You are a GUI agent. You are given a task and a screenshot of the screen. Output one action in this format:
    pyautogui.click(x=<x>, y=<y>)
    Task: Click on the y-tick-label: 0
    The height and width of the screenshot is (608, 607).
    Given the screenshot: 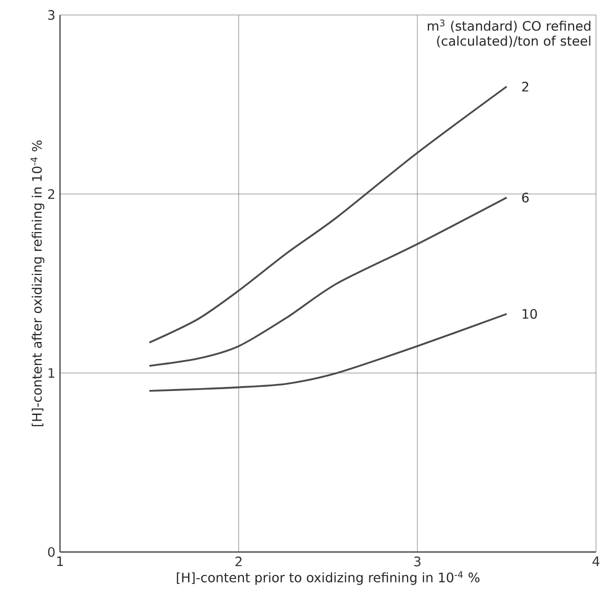 What is the action you would take?
    pyautogui.click(x=51, y=552)
    